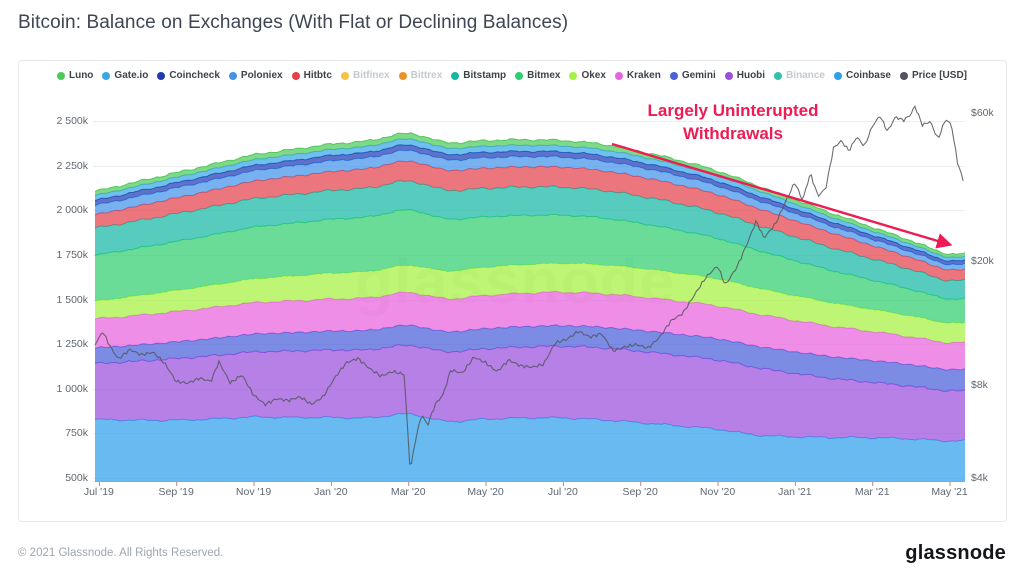 The image size is (1024, 574). I want to click on copyright-text: © 2021 Glassnode. All Rights Reserved., so click(121, 553).